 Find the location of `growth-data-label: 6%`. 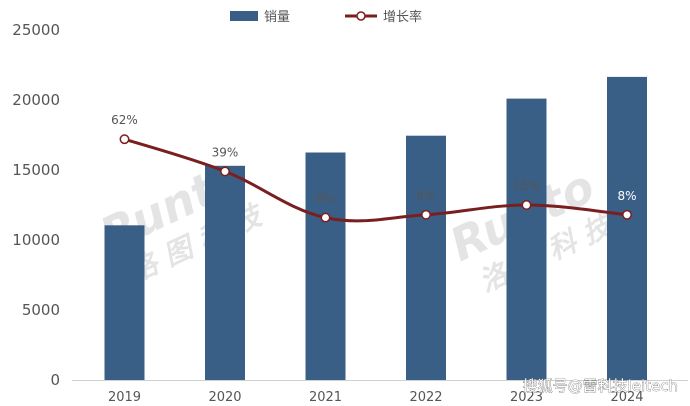

growth-data-label: 6% is located at coordinates (325, 199).